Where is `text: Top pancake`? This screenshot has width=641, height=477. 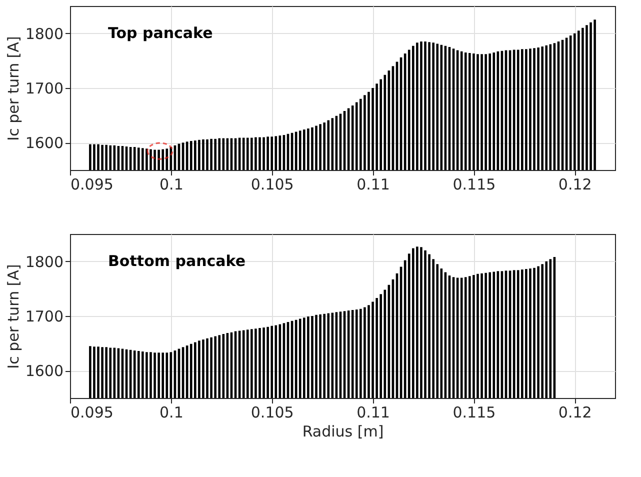 text: Top pancake is located at coordinates (160, 33).